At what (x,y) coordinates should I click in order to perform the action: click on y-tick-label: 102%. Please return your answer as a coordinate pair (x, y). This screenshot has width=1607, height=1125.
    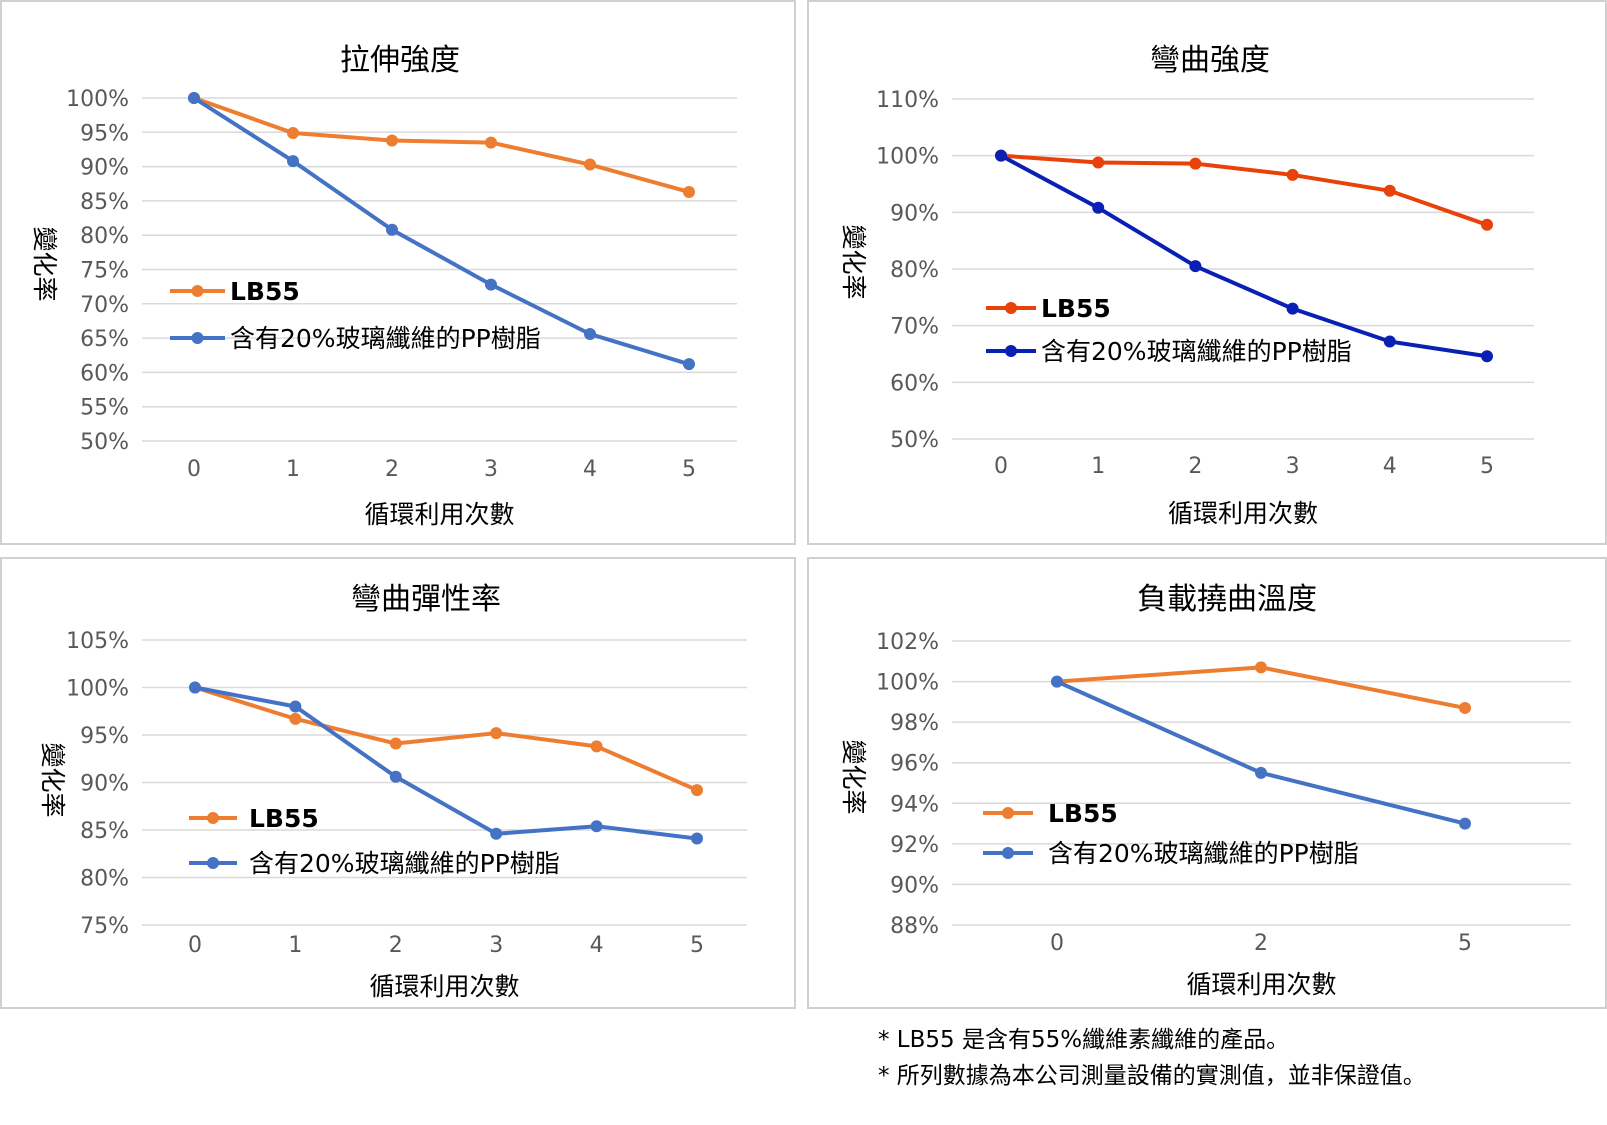
    Looking at the image, I should click on (907, 642).